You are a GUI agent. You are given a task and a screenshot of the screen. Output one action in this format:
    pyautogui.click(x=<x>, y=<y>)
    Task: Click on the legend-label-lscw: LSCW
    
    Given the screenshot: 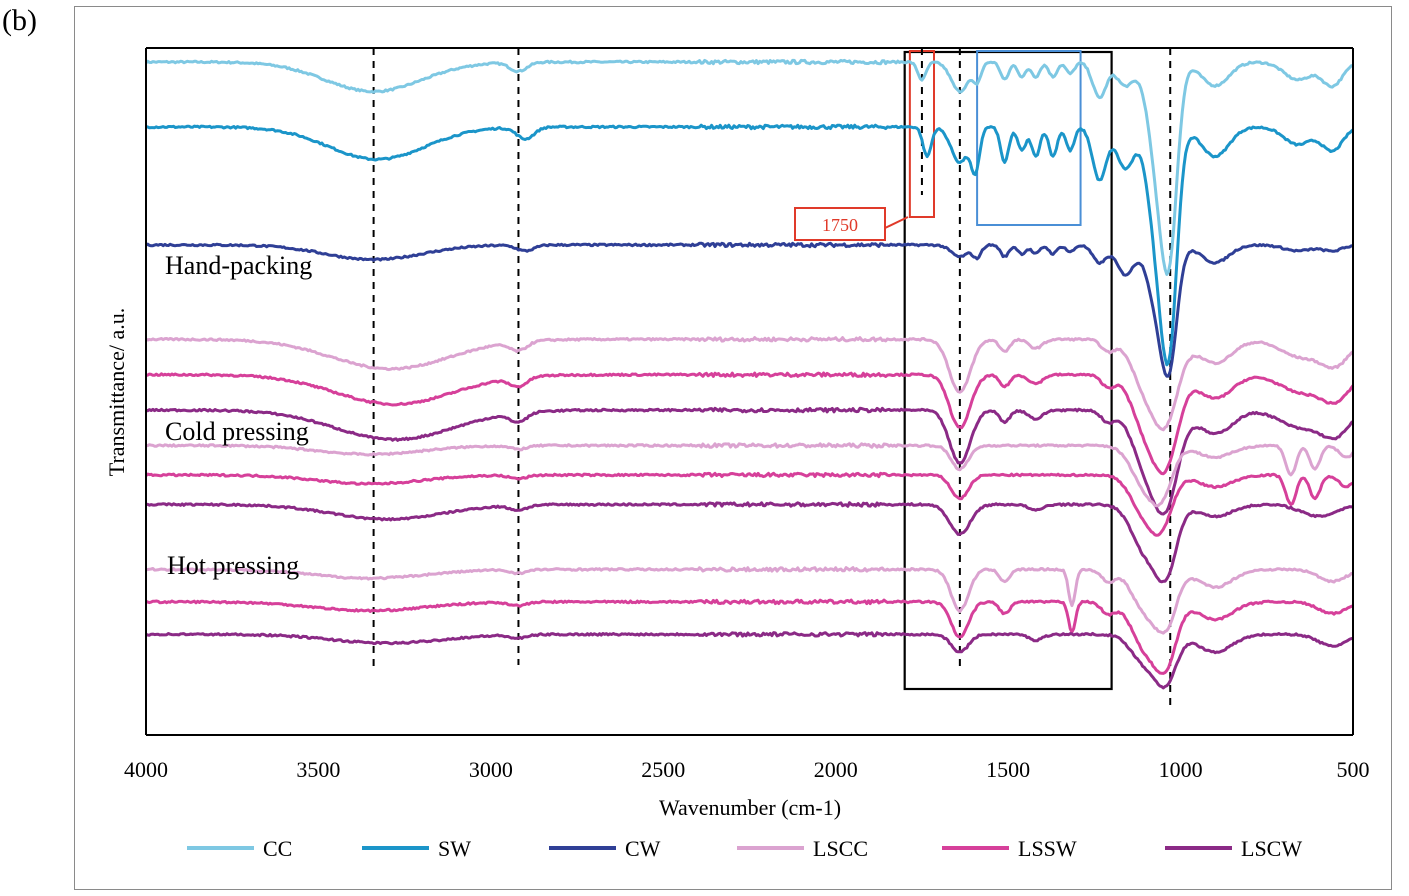 What is the action you would take?
    pyautogui.click(x=1271, y=848)
    